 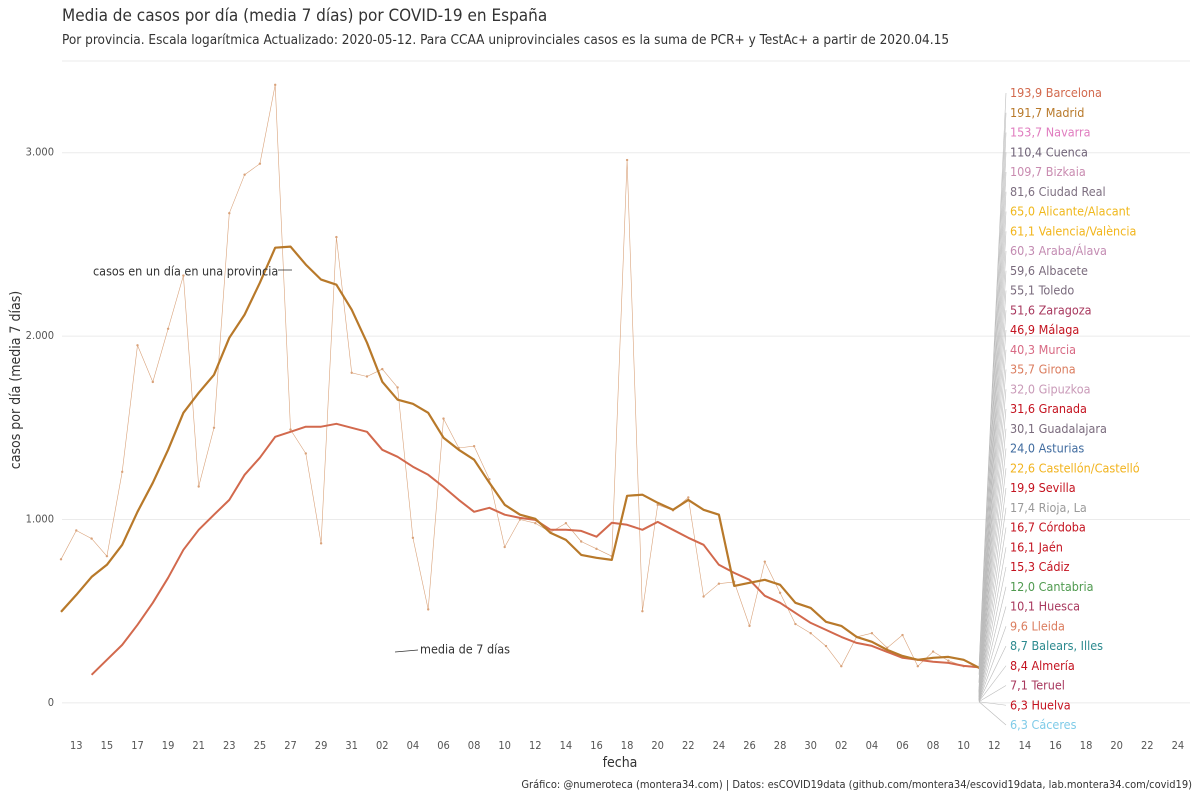 What do you see at coordinates (1052, 585) in the screenshot?
I see `end-label: 12,0 Cantabria` at bounding box center [1052, 585].